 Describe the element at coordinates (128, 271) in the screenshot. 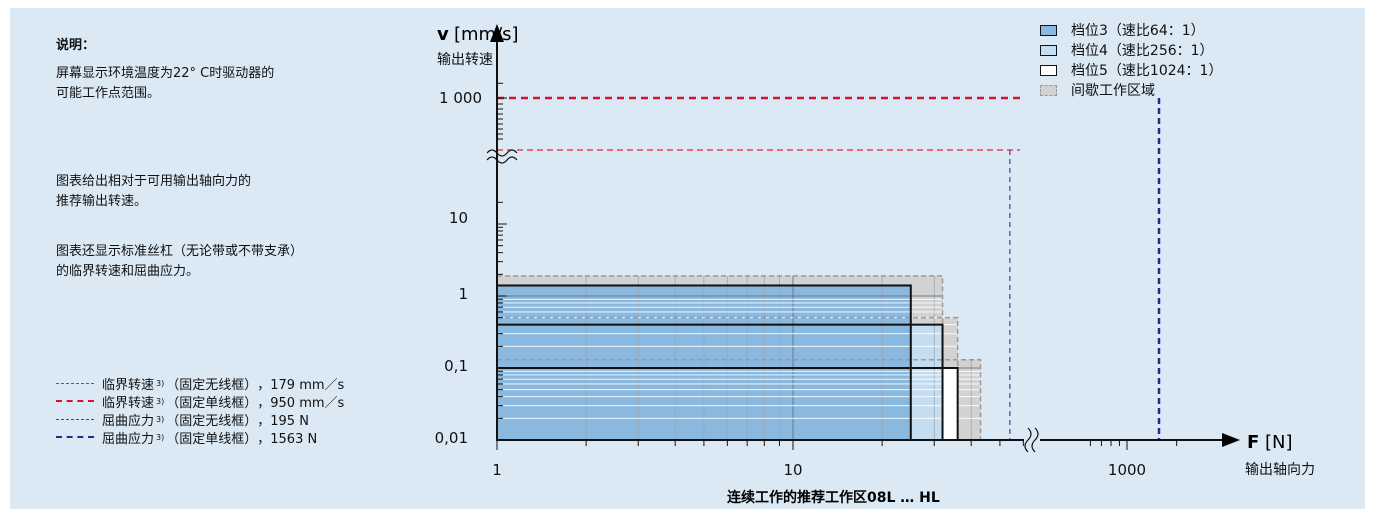

I see `description-line: 的临界转速和屈曲应力。` at that location.